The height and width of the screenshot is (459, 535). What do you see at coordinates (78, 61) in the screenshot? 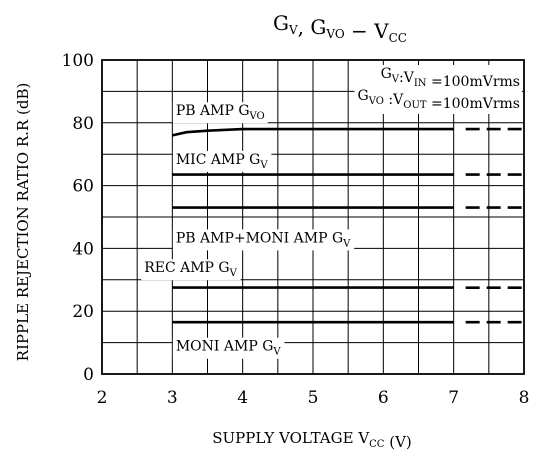
I see `y-tick-label: 100` at bounding box center [78, 61].